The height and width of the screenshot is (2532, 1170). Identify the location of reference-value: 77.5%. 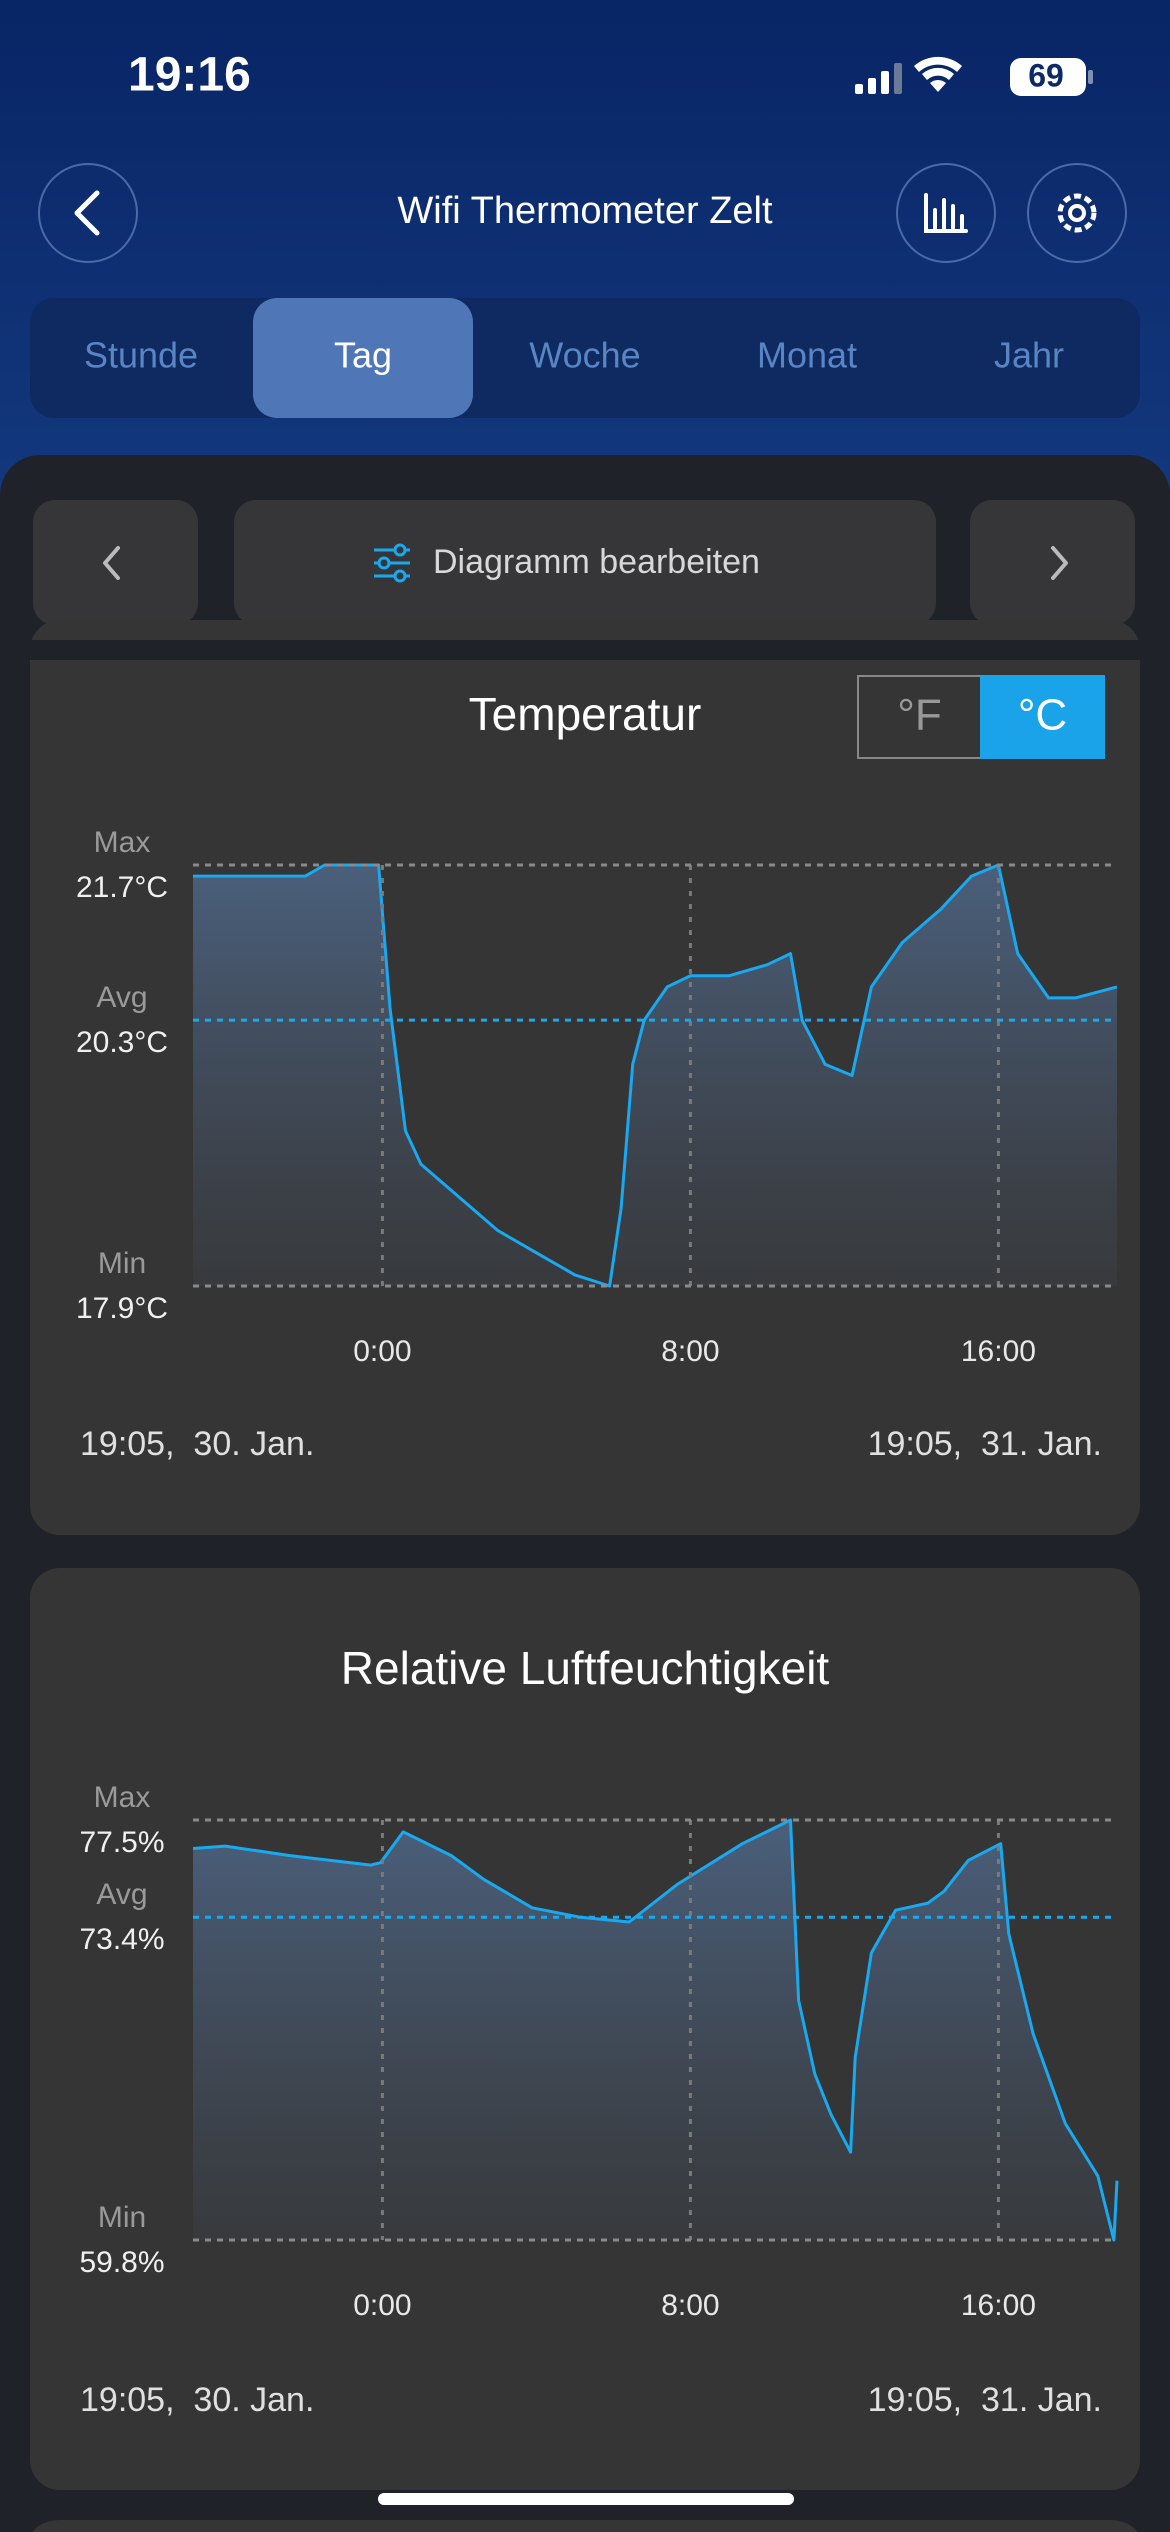
(121, 1842).